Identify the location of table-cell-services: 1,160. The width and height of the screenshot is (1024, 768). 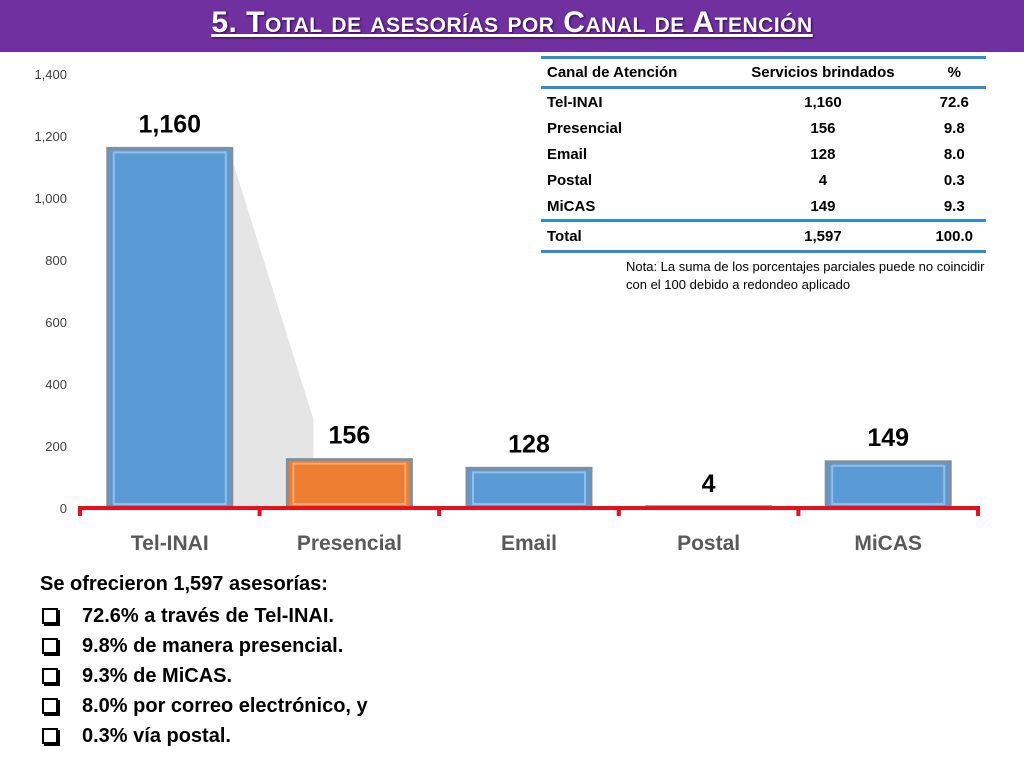
(823, 102).